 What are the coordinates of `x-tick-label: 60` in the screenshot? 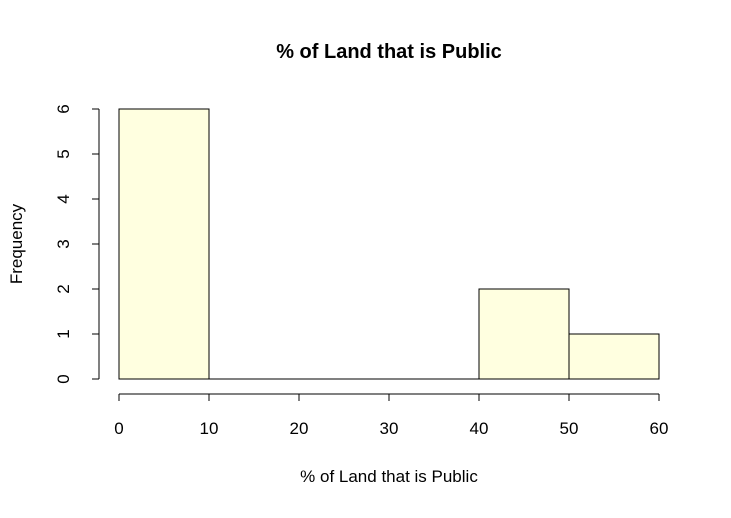 It's located at (659, 428).